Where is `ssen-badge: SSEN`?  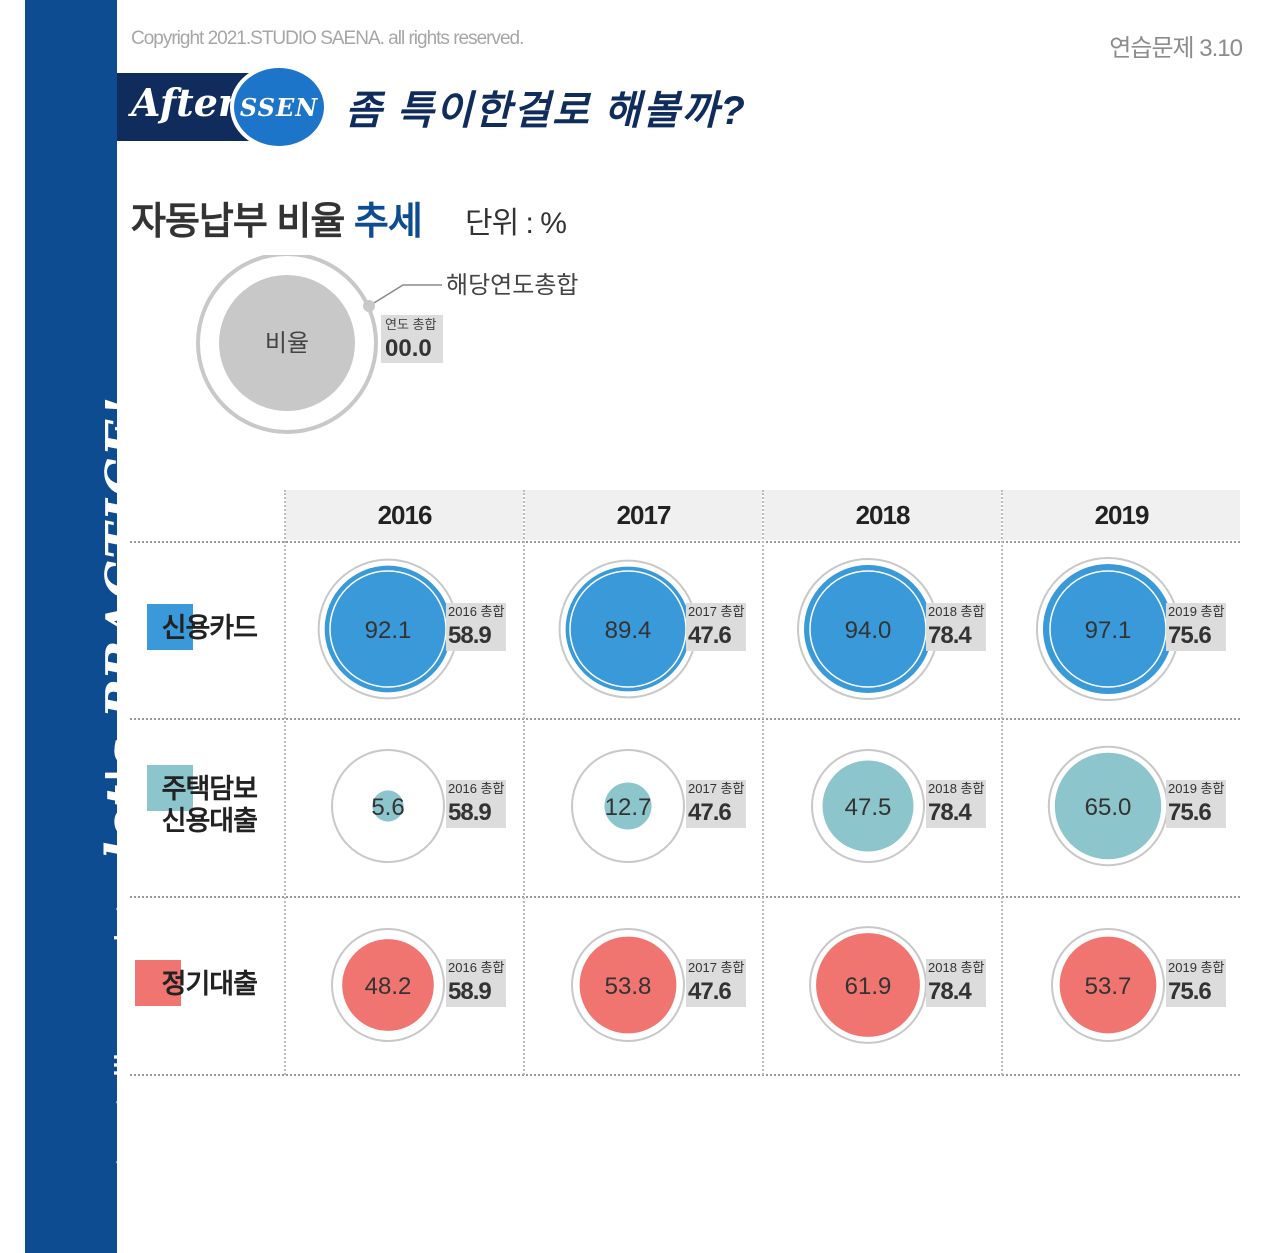
ssen-badge: SSEN is located at coordinates (279, 107).